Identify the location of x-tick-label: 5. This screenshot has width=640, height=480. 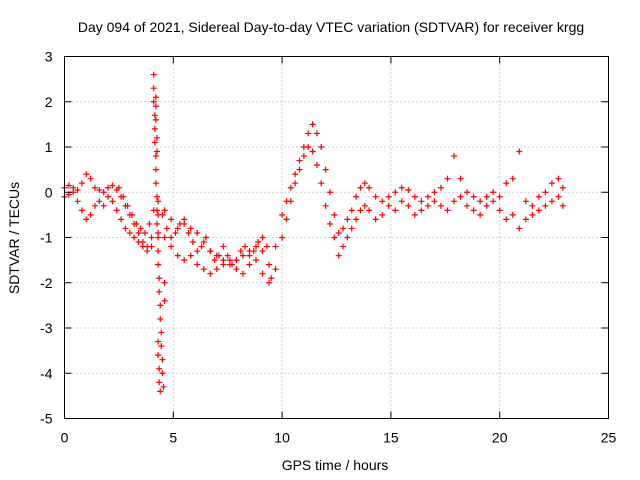
(173, 438).